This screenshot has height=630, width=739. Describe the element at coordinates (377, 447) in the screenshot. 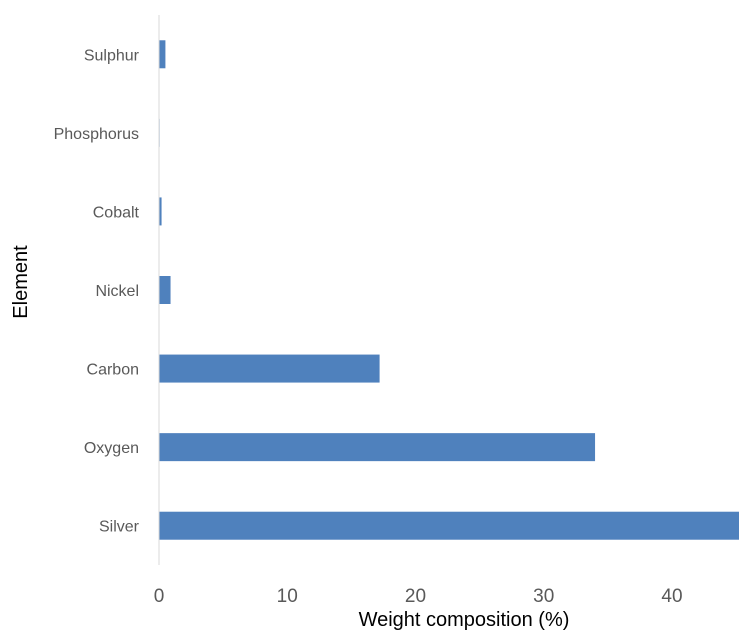

I see `bar-oxygen` at that location.